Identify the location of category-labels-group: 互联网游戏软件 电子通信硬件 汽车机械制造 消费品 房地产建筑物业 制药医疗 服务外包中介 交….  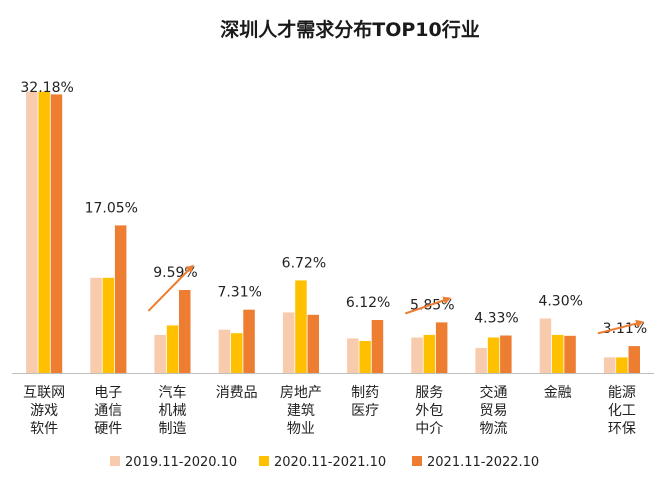
(329, 410).